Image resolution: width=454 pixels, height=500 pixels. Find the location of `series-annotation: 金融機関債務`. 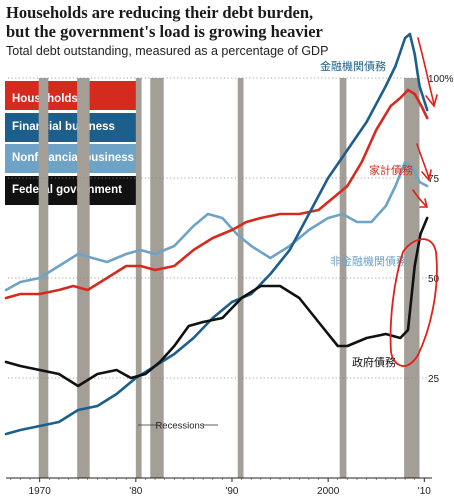

series-annotation: 金融機関債務 is located at coordinates (353, 66).